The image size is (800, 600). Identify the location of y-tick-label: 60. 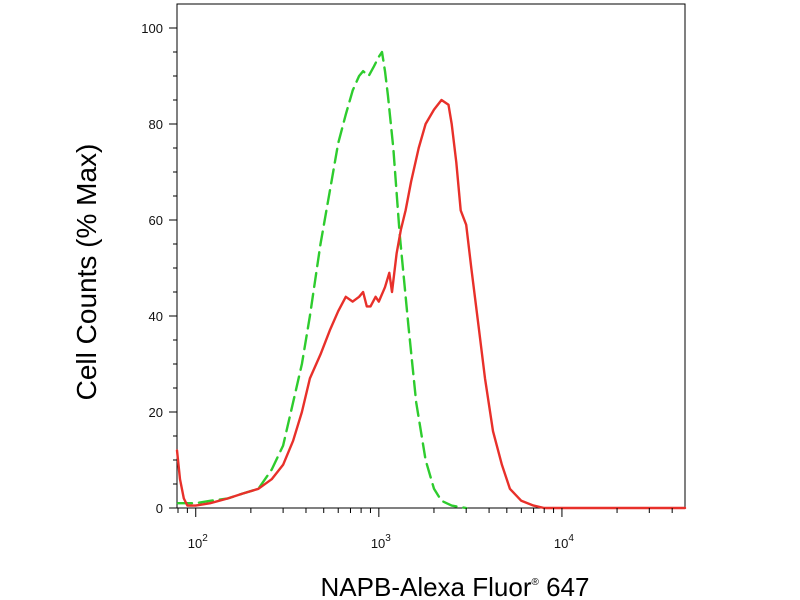
(156, 220).